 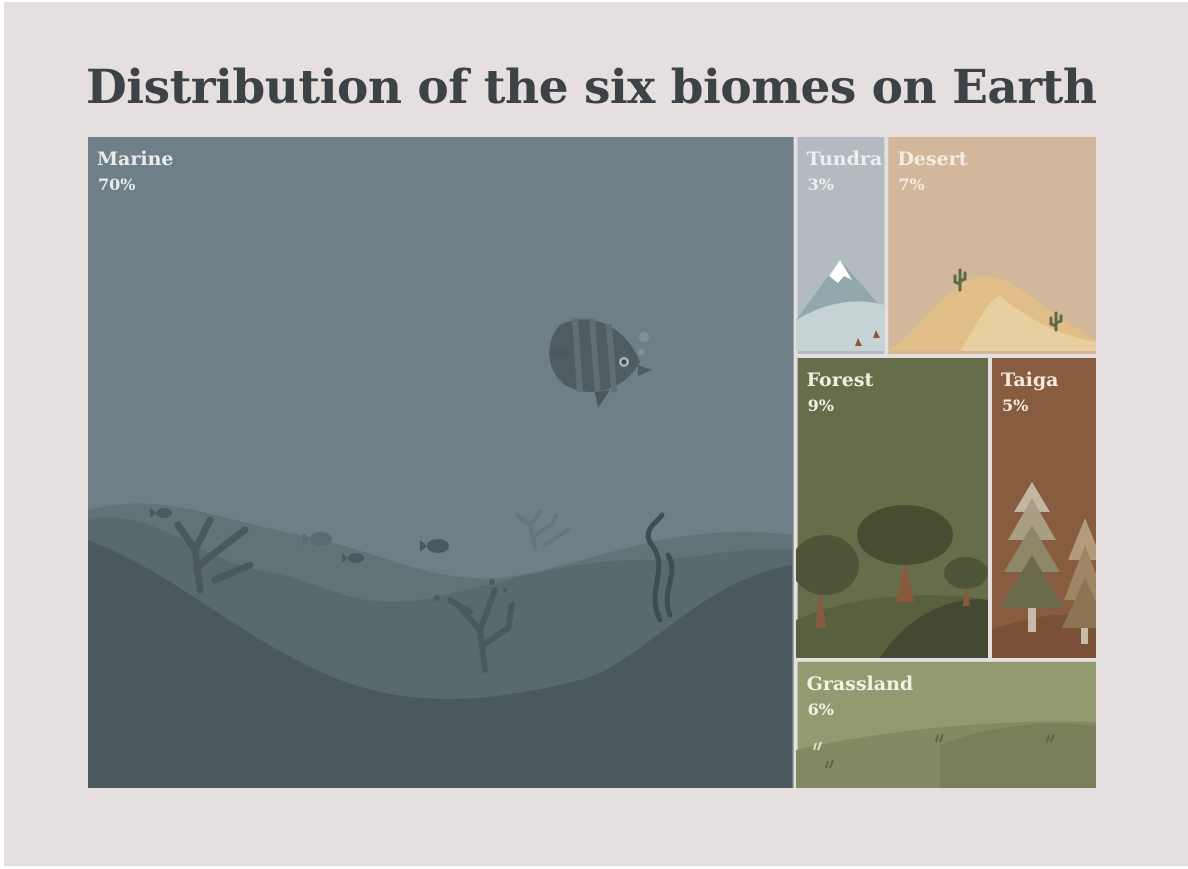 What do you see at coordinates (840, 305) in the screenshot?
I see `tundra-scenery` at bounding box center [840, 305].